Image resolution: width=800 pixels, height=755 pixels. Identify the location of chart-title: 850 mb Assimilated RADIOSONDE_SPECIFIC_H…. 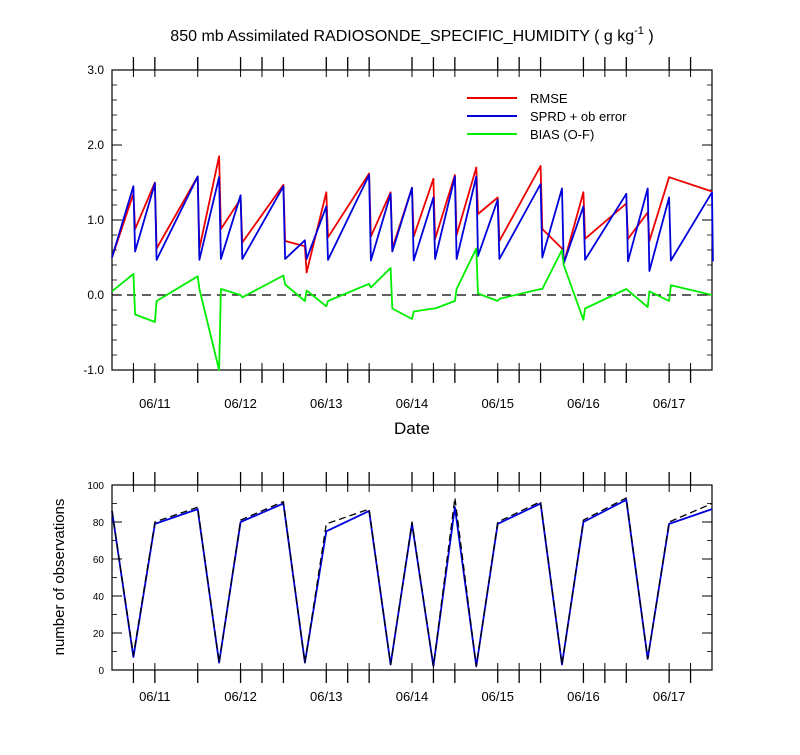
(411, 35).